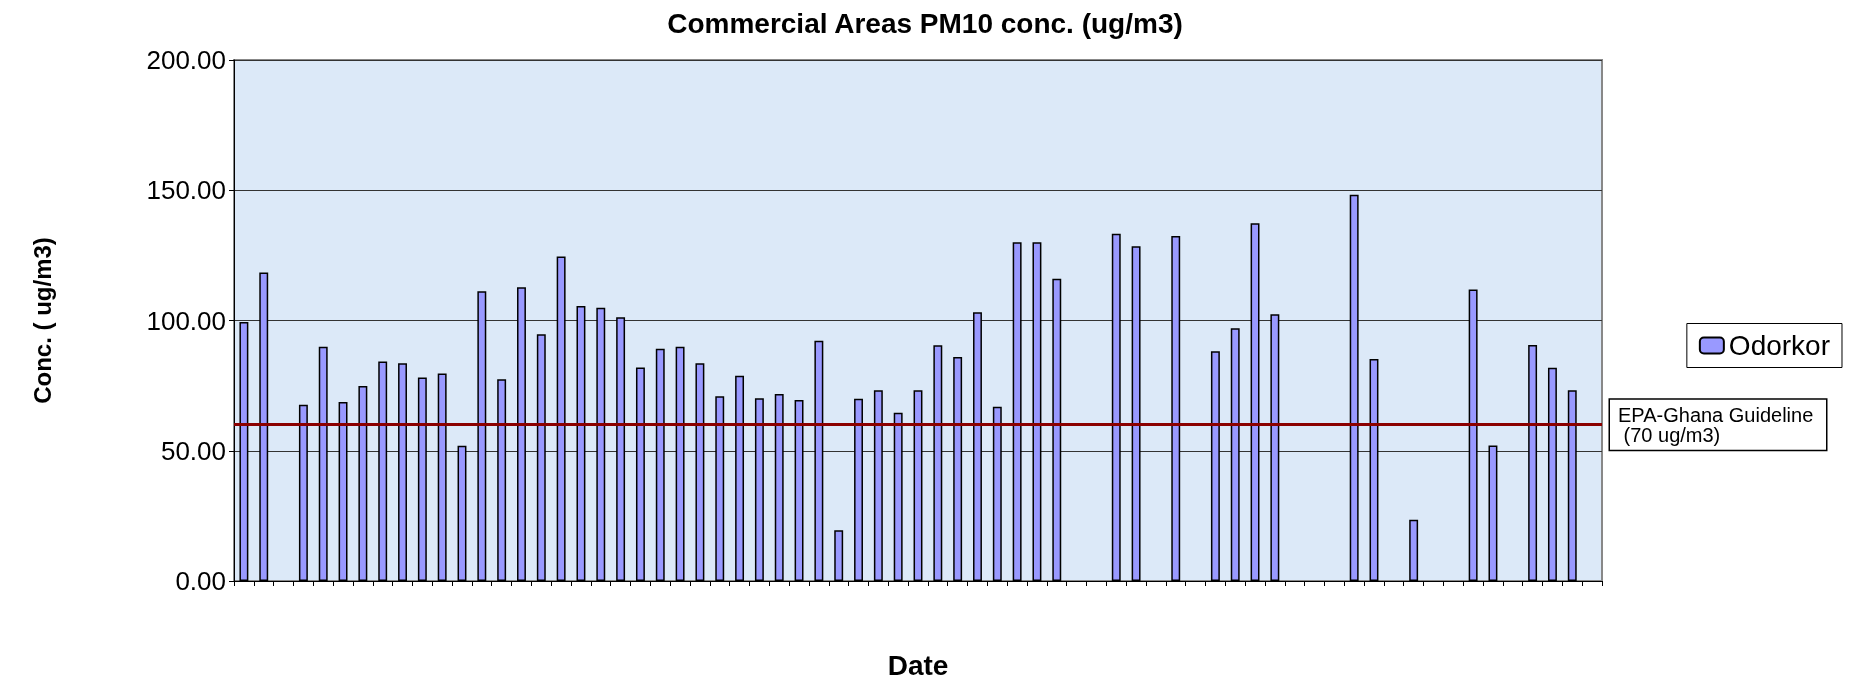 The height and width of the screenshot is (691, 1852). What do you see at coordinates (1716, 424) in the screenshot?
I see `ref-line-label: EPA-Ghana Guideline (70 ug/m3)` at bounding box center [1716, 424].